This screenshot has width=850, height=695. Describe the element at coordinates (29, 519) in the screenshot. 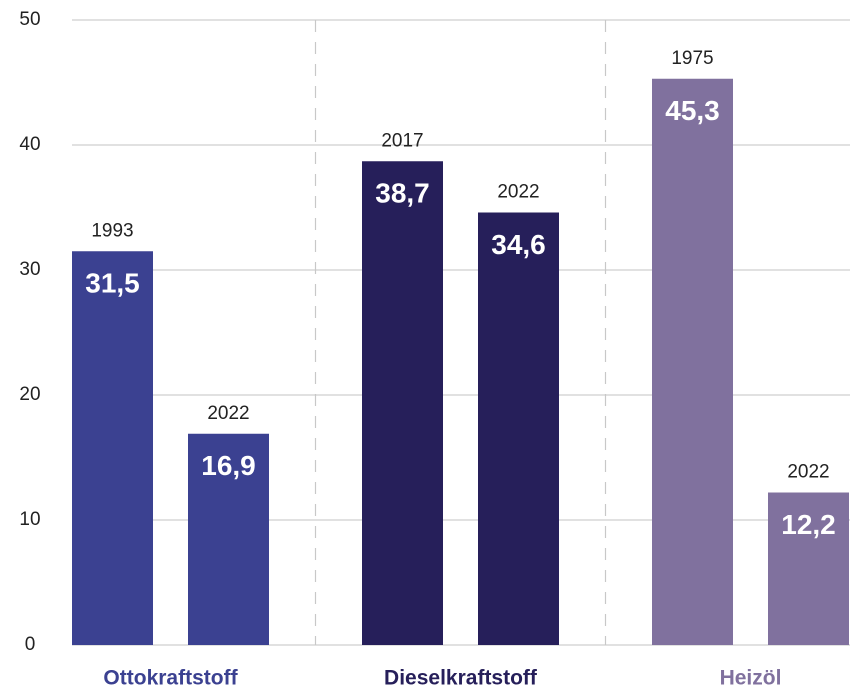

I see `y-tick-label: 10` at that location.